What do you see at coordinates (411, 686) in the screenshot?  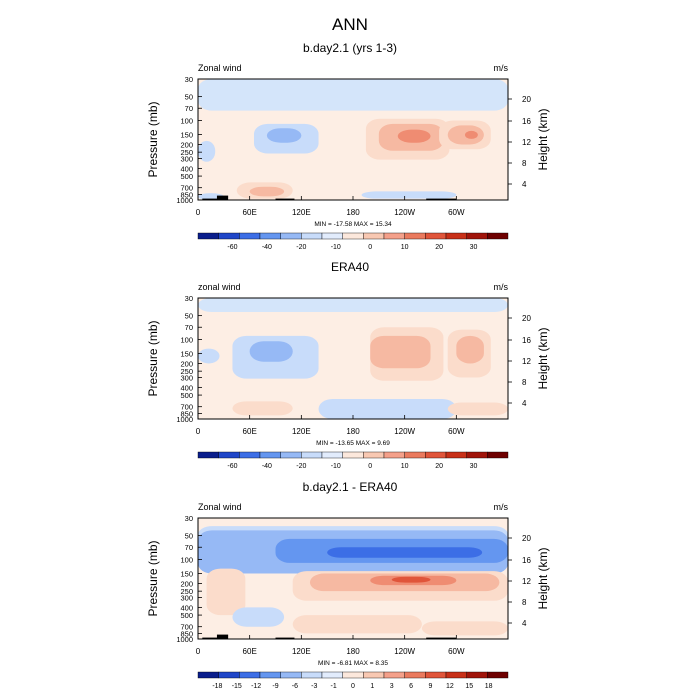 I see `colorbar-label: 6` at bounding box center [411, 686].